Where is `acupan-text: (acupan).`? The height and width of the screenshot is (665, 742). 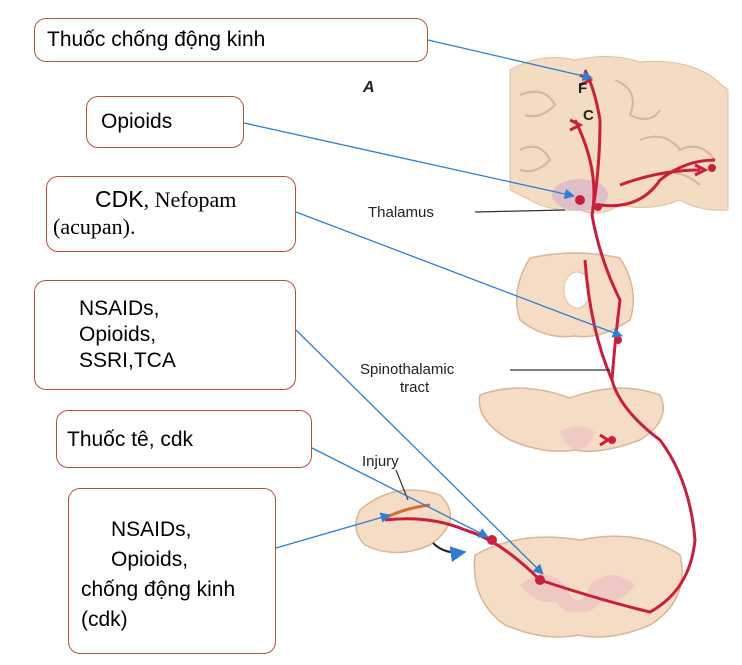 acupan-text: (acupan). is located at coordinates (94, 226).